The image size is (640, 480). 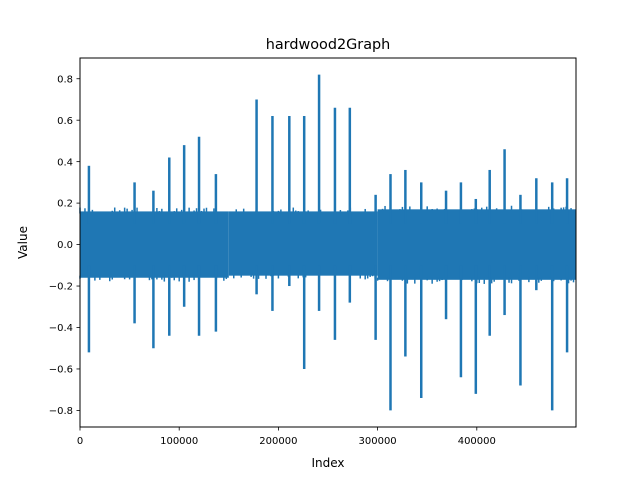 I want to click on x-tick-label: 400000, so click(x=477, y=441).